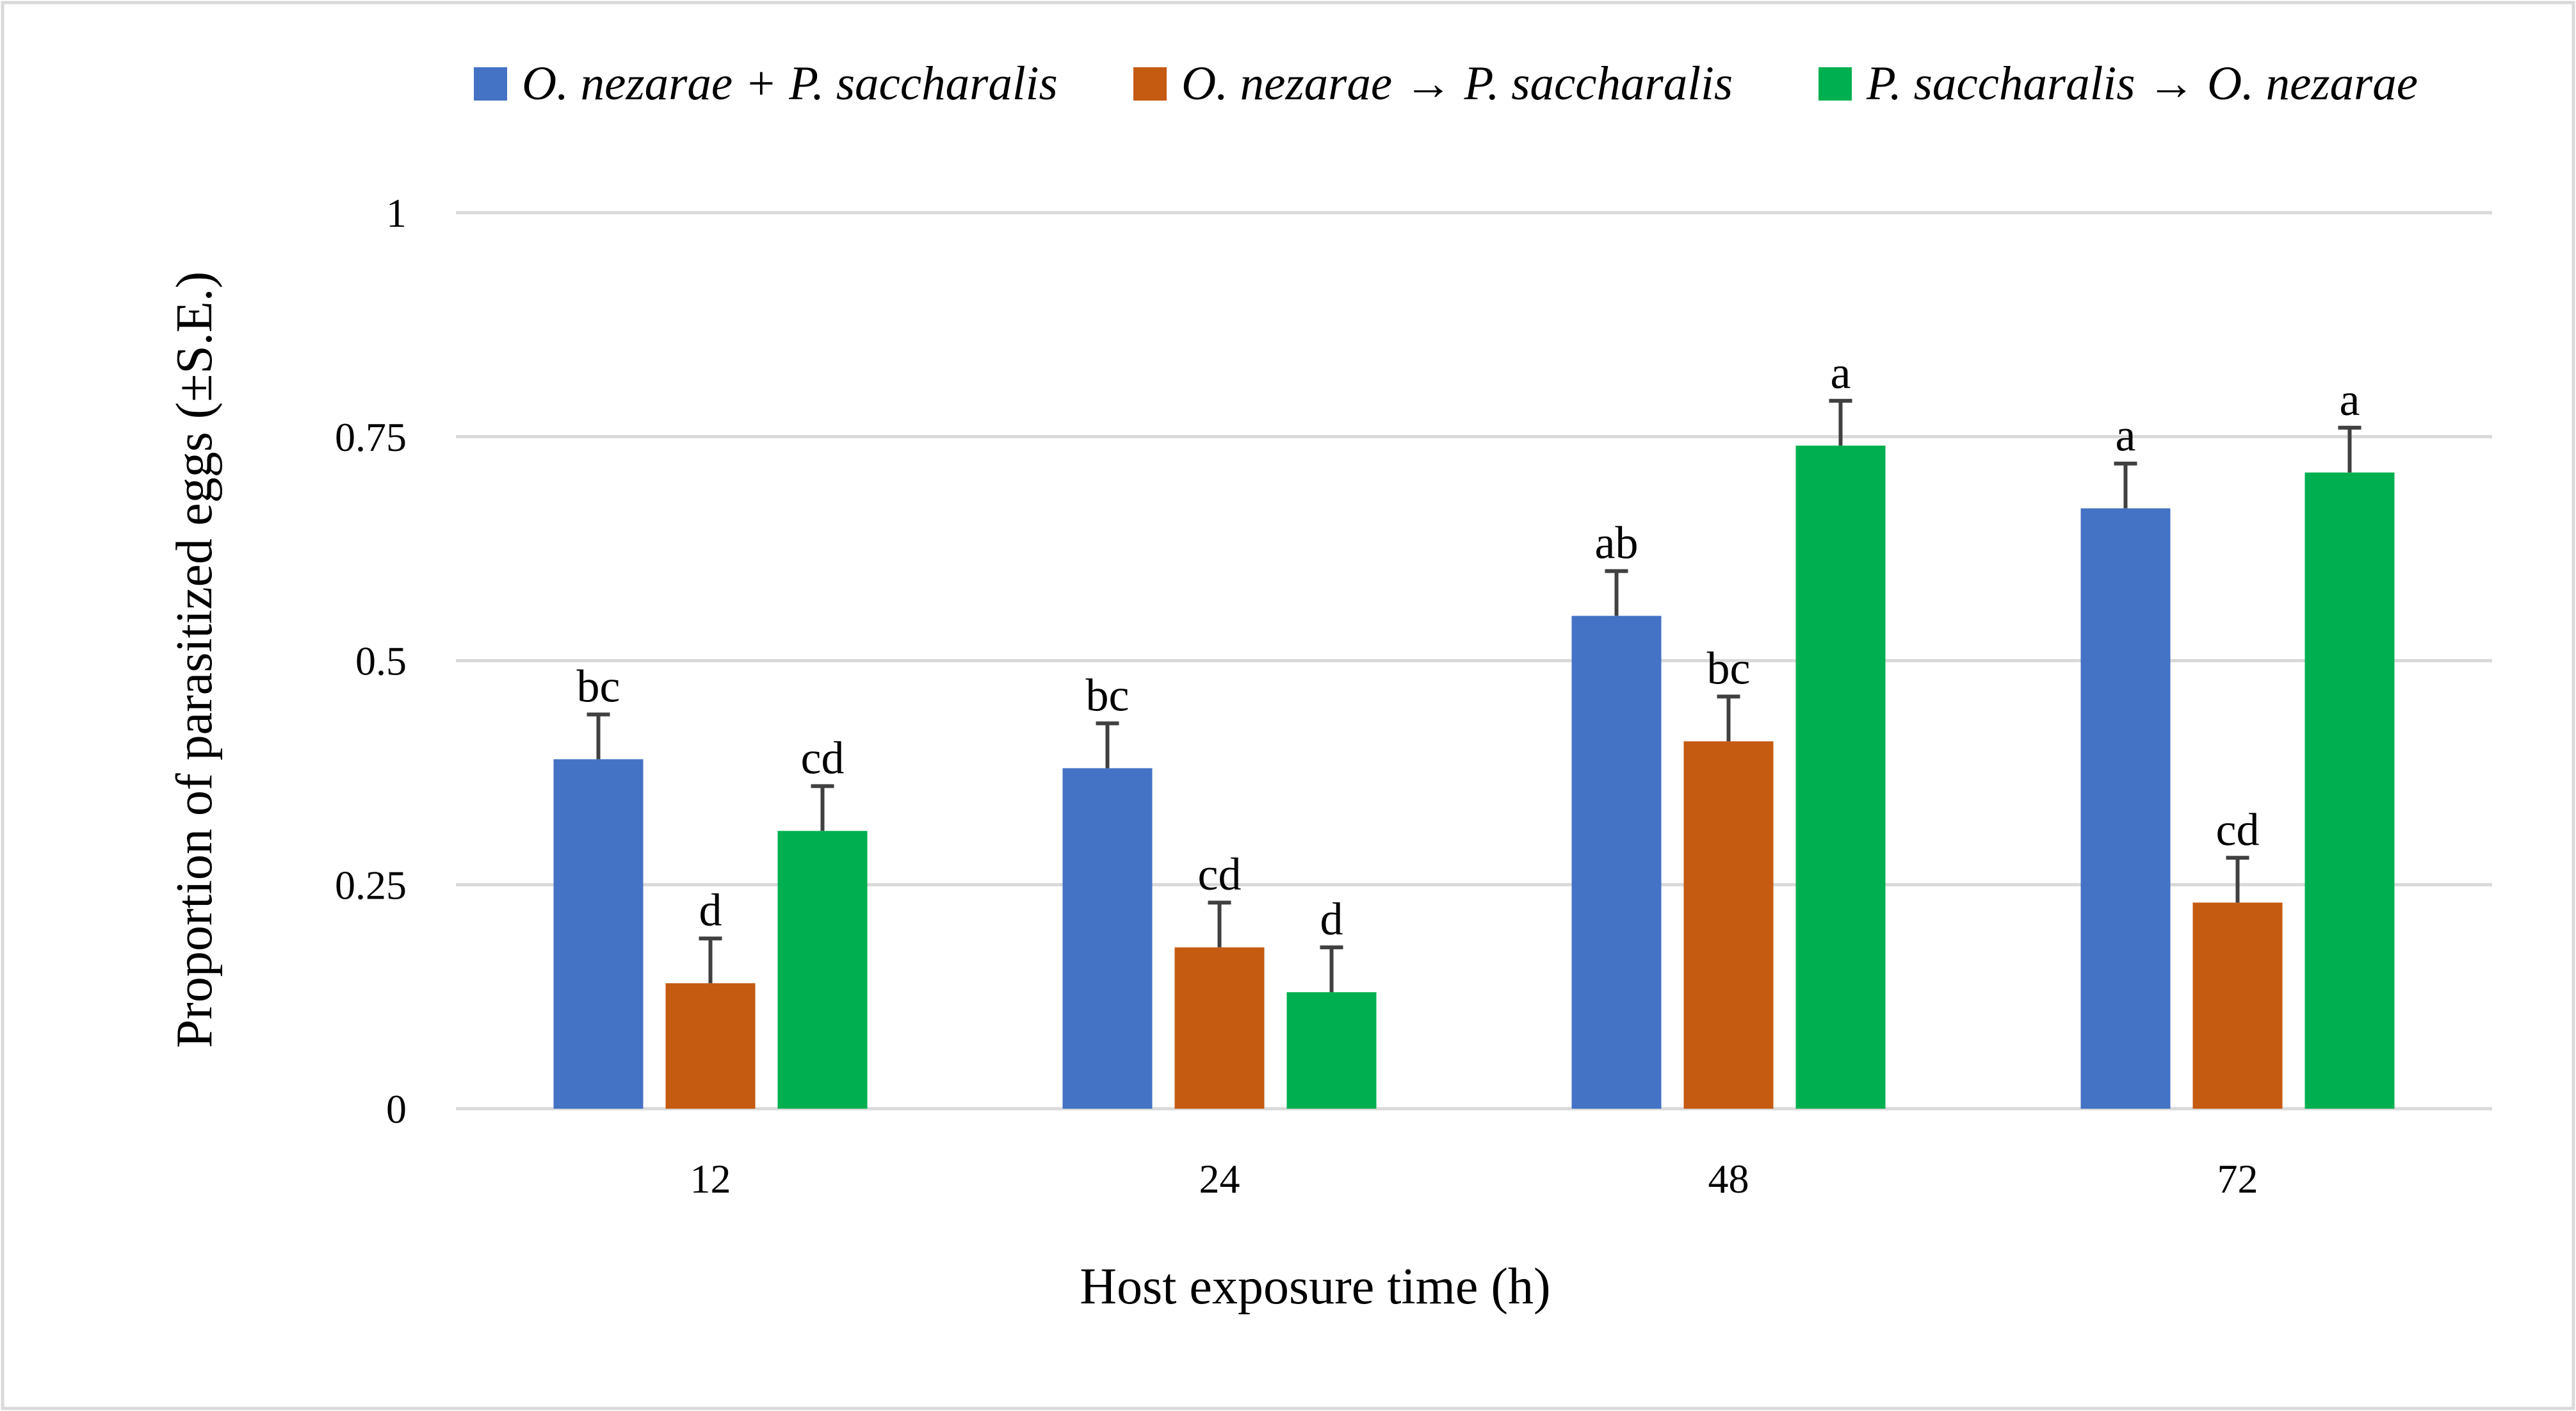 This screenshot has width=2576, height=1411. I want to click on legend-label: O. nezarae + P. saccharalis, so click(790, 83).